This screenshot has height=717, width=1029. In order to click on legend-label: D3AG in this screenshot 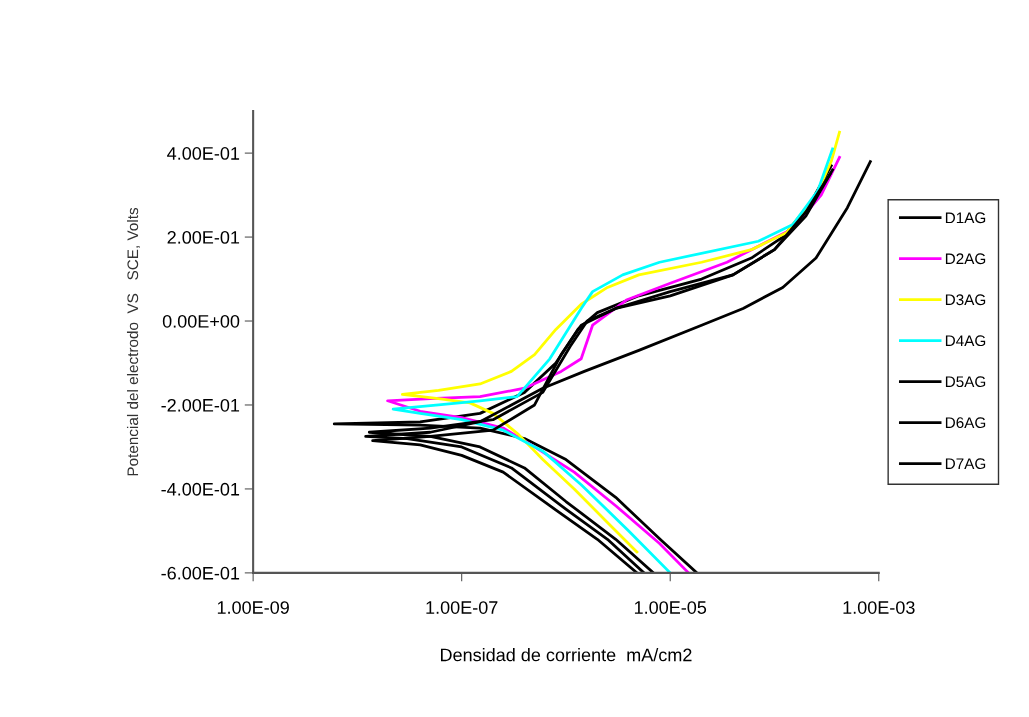, I will do `click(965, 300)`.